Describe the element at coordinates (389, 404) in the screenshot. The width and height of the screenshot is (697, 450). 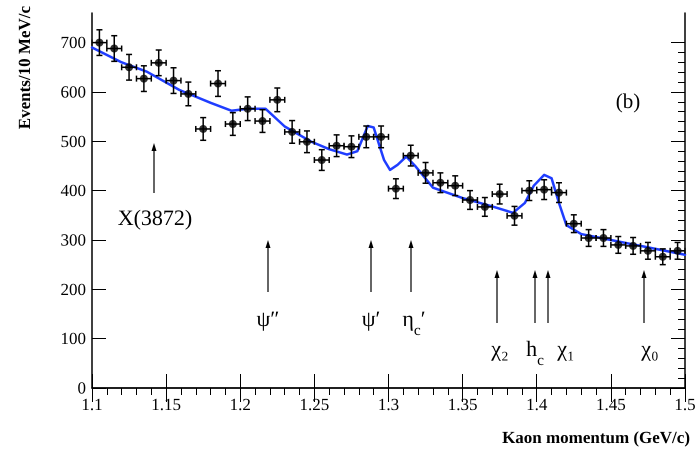
I see `x-tick-label: 1.3` at that location.